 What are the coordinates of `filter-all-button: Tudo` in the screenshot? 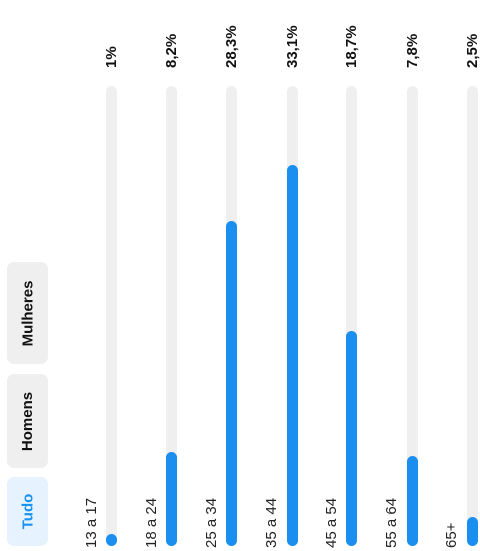 It's located at (27, 511).